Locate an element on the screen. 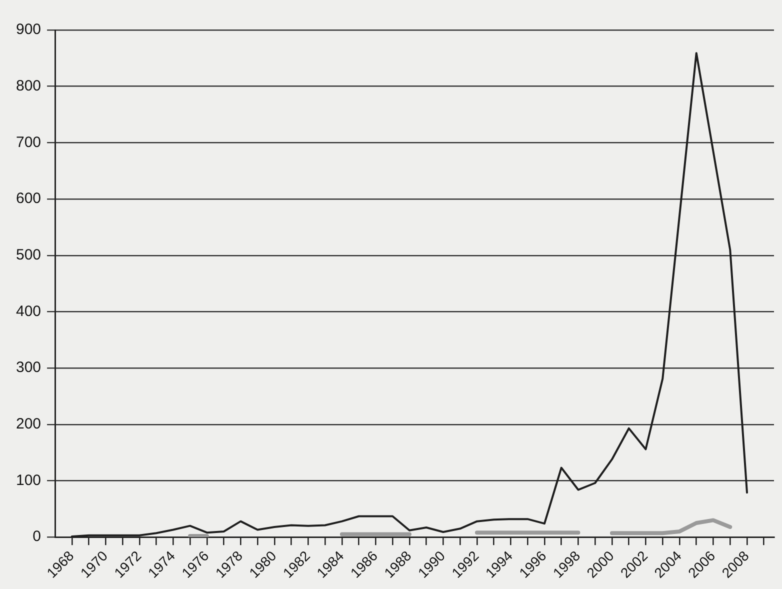  y-tick-label: 400 is located at coordinates (29, 311).